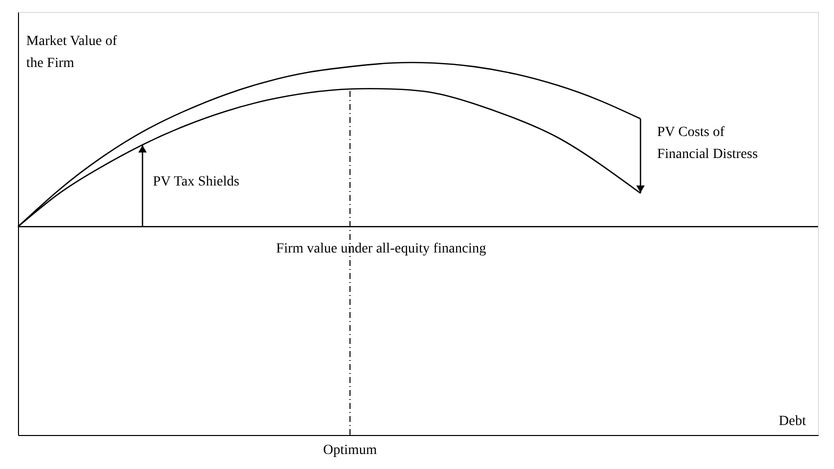 This screenshot has width=834, height=469. Describe the element at coordinates (792, 421) in the screenshot. I see `text: Debt` at that location.